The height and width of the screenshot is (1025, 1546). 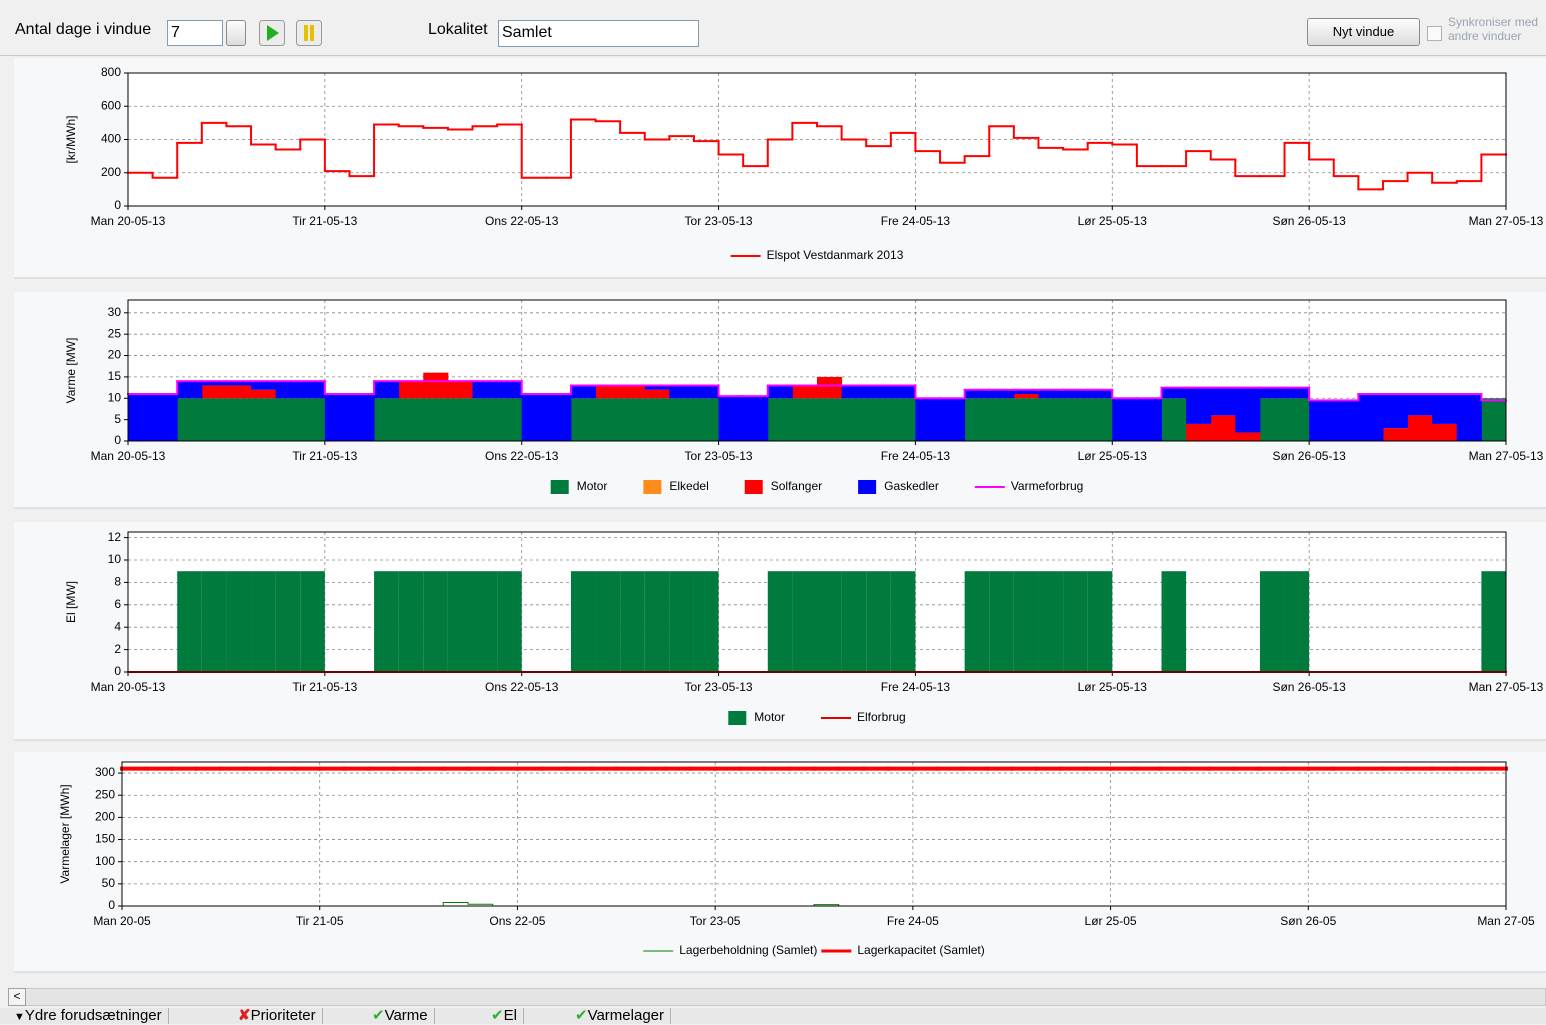 I want to click on y-axis-label: [kr/MWh], so click(x=71, y=140).